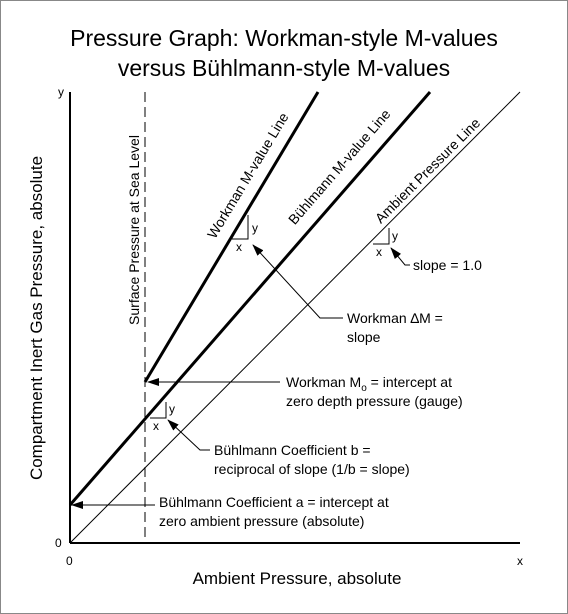 This screenshot has height=614, width=568. Describe the element at coordinates (520, 561) in the screenshot. I see `axis-end: x` at that location.